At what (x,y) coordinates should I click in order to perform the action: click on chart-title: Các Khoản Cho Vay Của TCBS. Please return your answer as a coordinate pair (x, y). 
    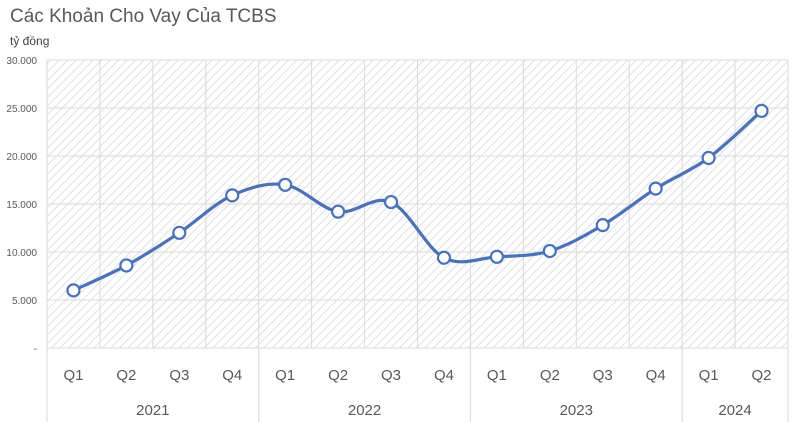
    Looking at the image, I should click on (143, 16).